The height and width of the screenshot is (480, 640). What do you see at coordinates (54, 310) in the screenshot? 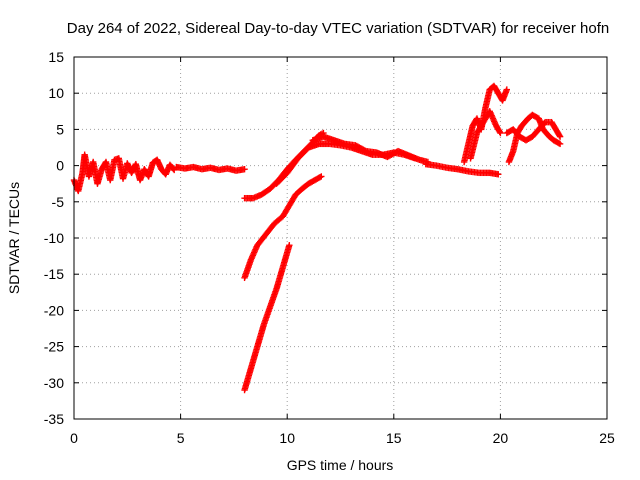
I see `y-tick-label: -20` at bounding box center [54, 310].